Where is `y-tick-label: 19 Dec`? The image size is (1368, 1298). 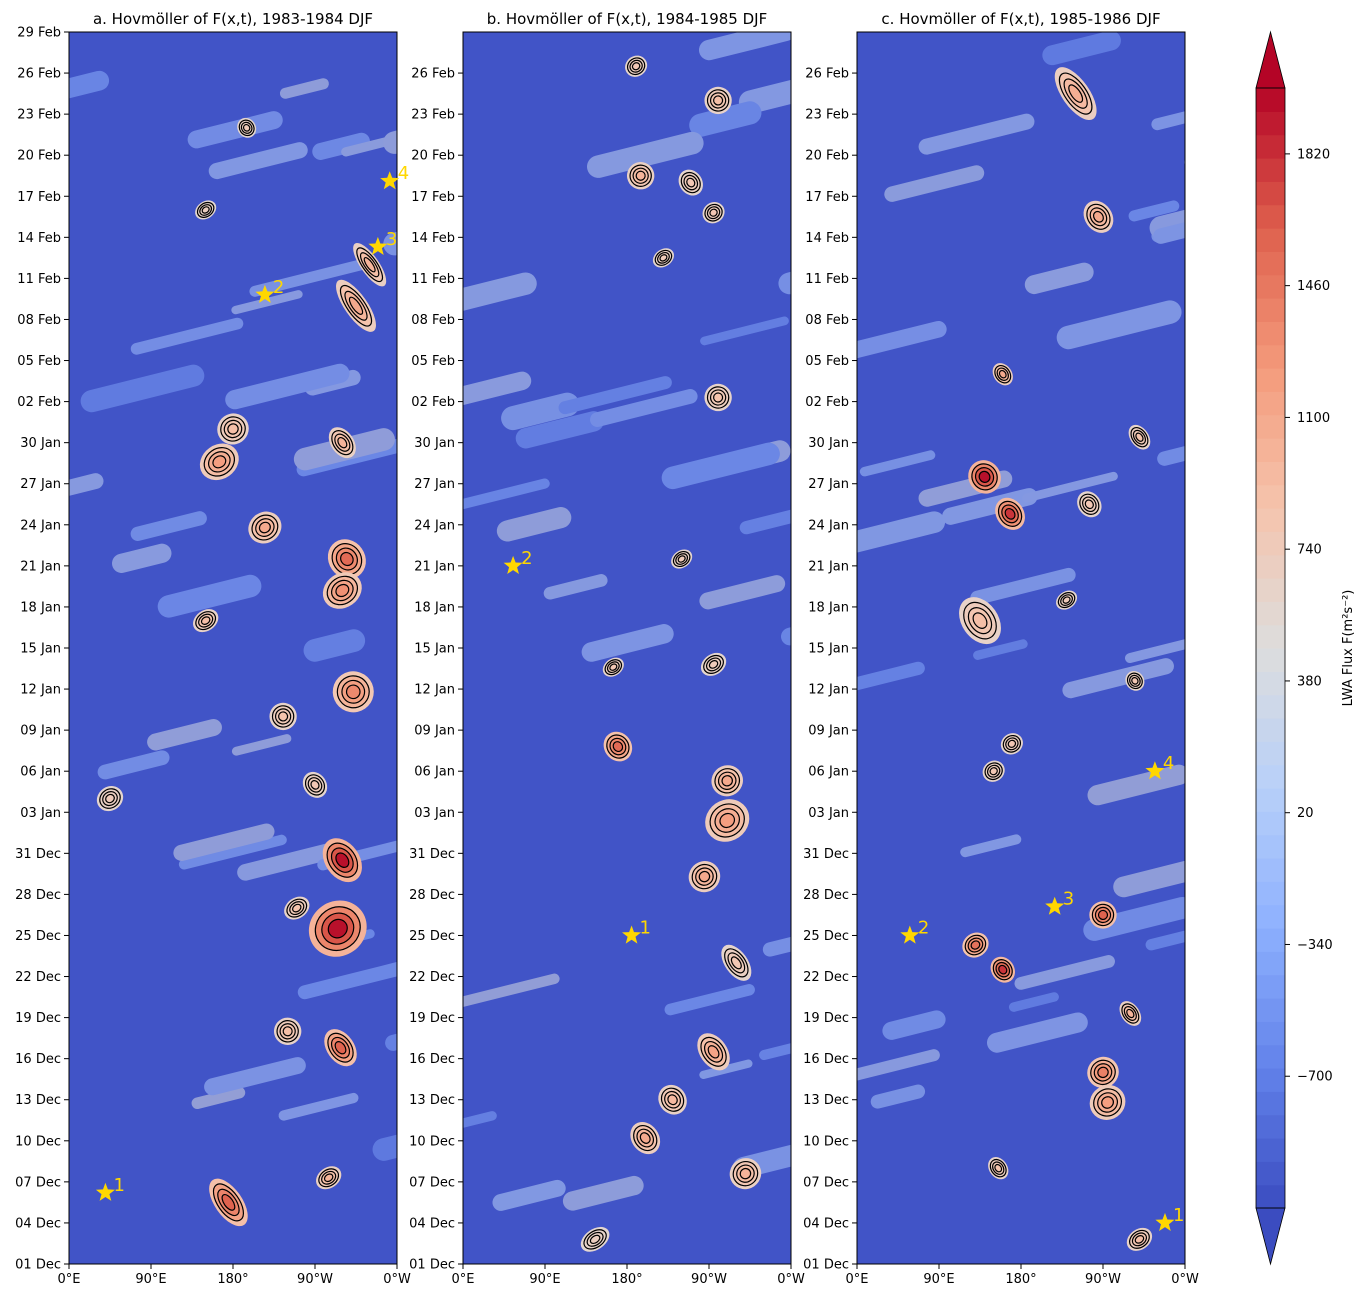
y-tick-label: 19 Dec is located at coordinates (432, 1018).